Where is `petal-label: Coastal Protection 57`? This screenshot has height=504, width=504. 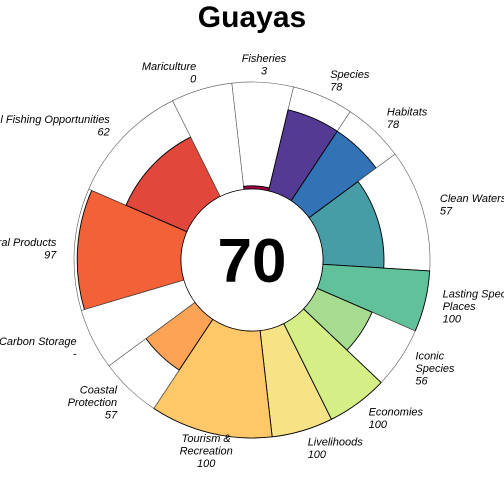 petal-label: Coastal Protection 57 is located at coordinates (93, 403).